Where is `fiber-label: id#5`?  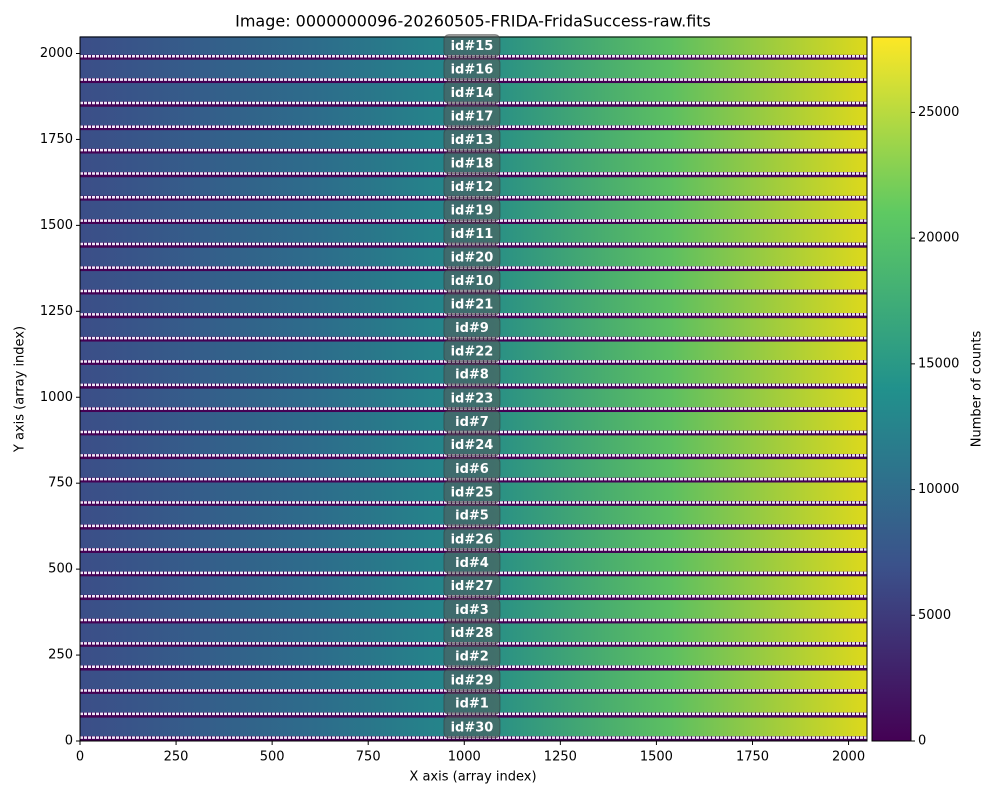
fiber-label: id#5 is located at coordinates (472, 516).